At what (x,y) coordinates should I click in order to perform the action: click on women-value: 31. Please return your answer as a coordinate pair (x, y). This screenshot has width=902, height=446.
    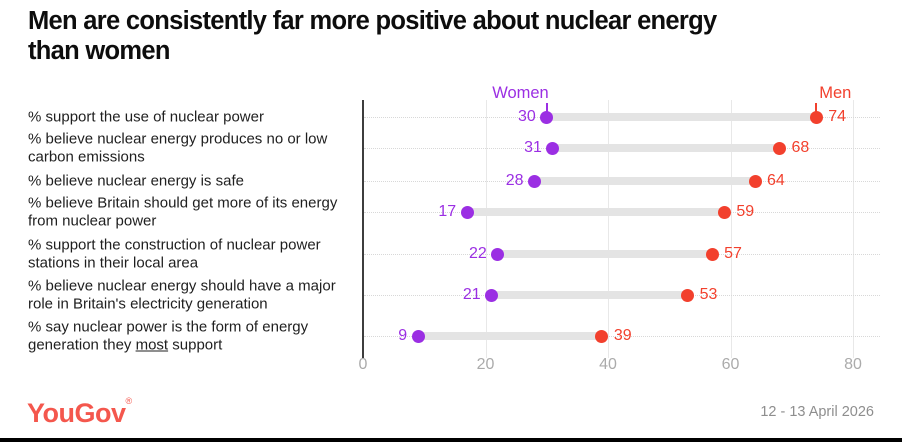
    Looking at the image, I should click on (533, 147).